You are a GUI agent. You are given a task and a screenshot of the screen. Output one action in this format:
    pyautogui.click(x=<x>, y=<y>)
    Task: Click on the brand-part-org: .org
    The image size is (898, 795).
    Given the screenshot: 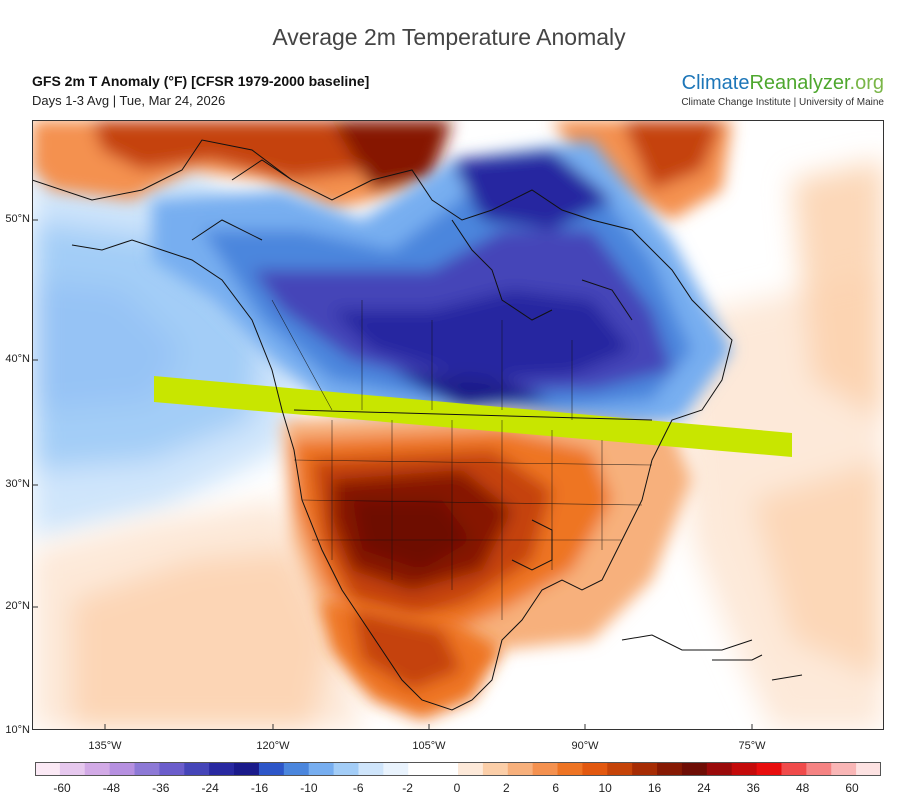 What is the action you would take?
    pyautogui.click(x=866, y=83)
    